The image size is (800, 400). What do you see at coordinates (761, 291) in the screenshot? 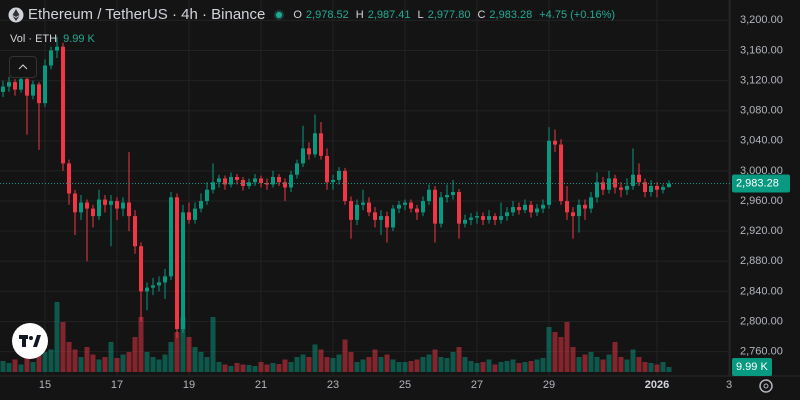
I see `y-tick-label: 2,840.00` at bounding box center [761, 291].